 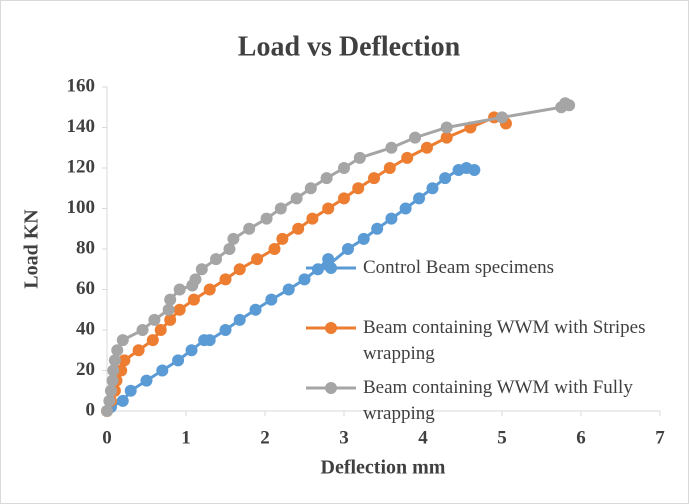 What do you see at coordinates (85, 328) in the screenshot?
I see `y-tick-label: 40` at bounding box center [85, 328].